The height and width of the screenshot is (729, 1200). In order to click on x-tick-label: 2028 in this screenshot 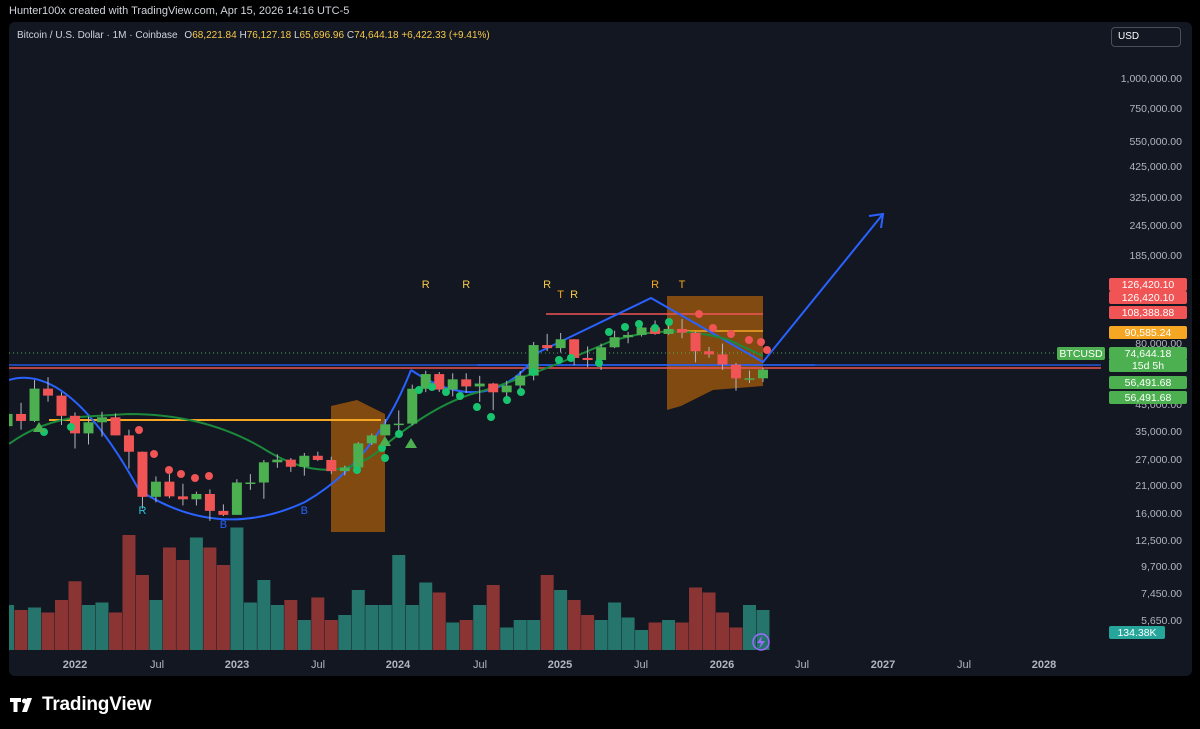, I will do `click(1044, 665)`.